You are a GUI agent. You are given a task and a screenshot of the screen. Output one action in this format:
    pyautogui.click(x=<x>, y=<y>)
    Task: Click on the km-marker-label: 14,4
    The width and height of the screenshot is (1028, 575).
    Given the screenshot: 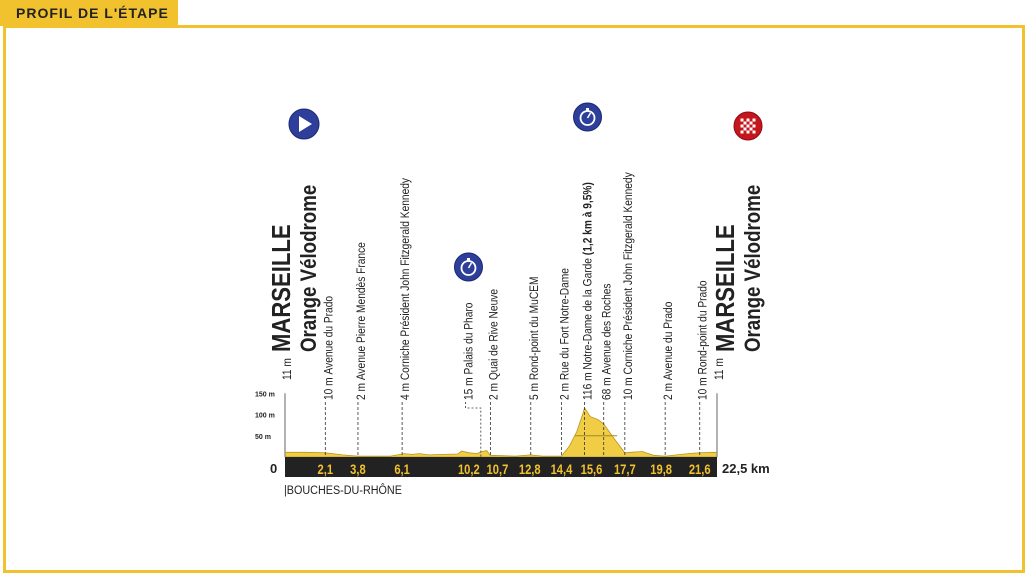 What is the action you would take?
    pyautogui.click(x=562, y=469)
    